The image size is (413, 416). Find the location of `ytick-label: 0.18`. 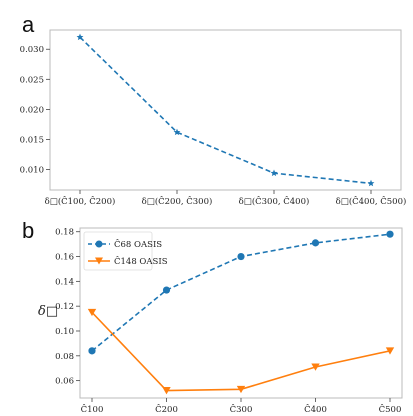

ytick-label: 0.18 is located at coordinates (64, 233).